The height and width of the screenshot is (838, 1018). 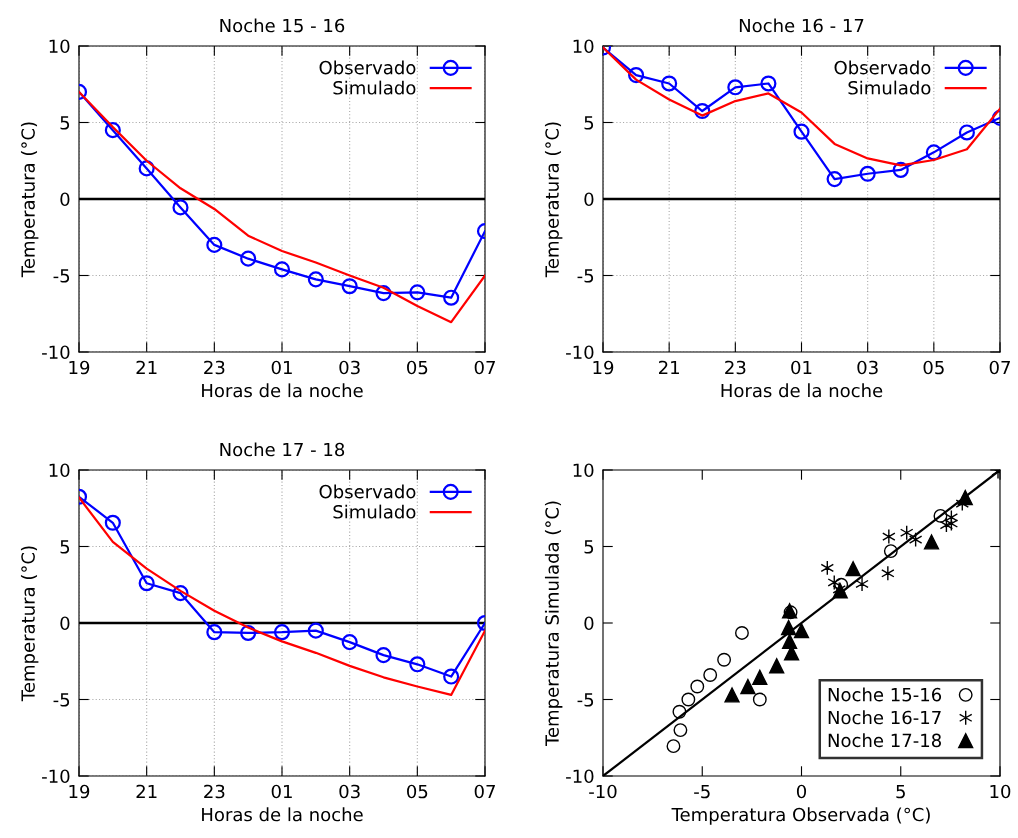 I want to click on legend-label: Noche 17-18, so click(x=884, y=740).